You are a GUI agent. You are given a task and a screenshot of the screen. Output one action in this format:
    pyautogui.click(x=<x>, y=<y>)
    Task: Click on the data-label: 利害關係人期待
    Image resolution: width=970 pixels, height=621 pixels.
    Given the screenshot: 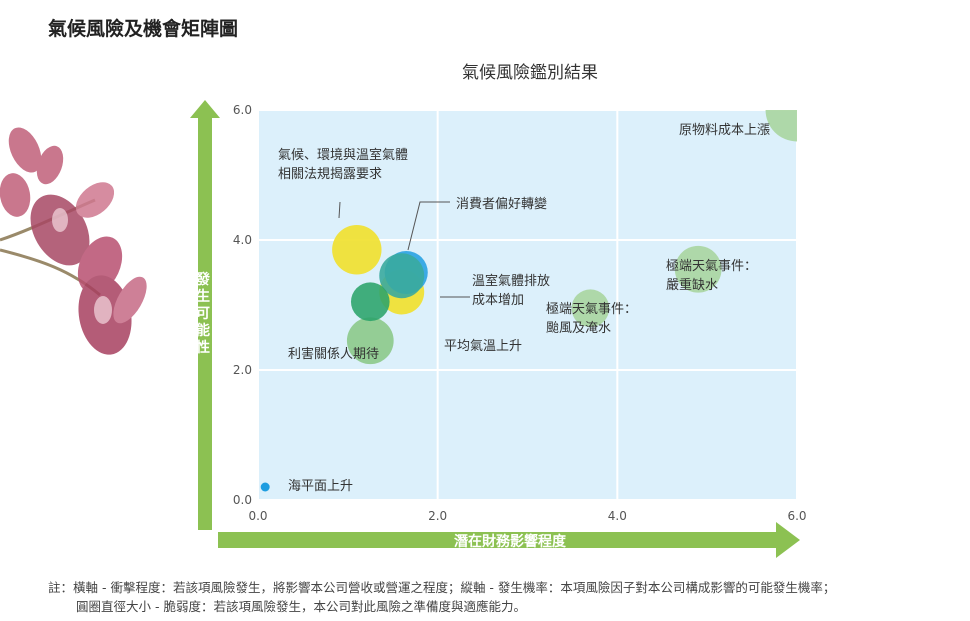 What is the action you would take?
    pyautogui.click(x=333, y=354)
    